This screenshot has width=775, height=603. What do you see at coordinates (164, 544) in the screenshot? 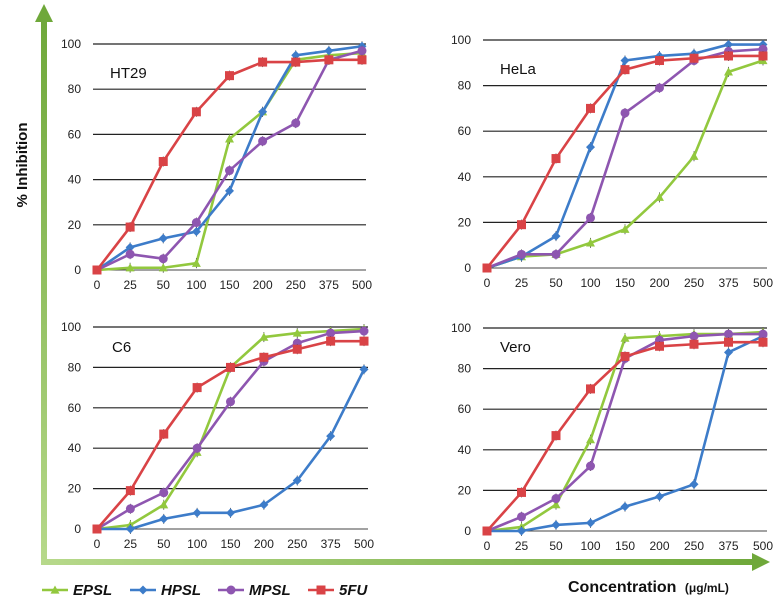
I see `x-tick-label: 50` at bounding box center [164, 544].